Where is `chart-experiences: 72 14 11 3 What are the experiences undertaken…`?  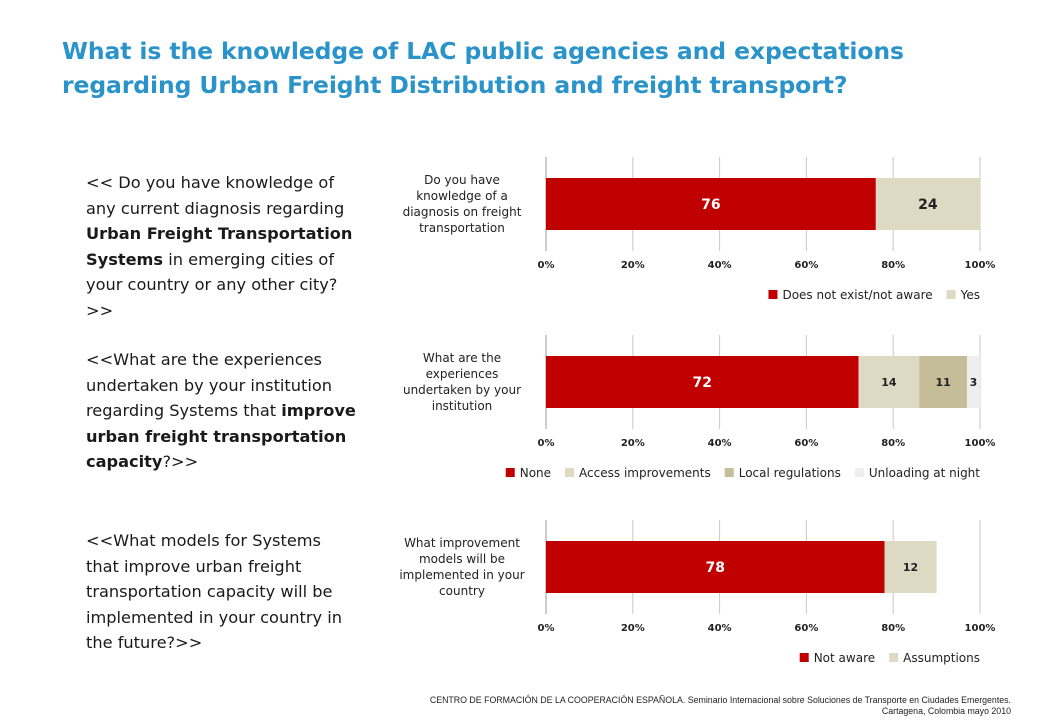
chart-experiences: 72 14 11 3 What are the experiences undertaken… is located at coordinates (690, 415).